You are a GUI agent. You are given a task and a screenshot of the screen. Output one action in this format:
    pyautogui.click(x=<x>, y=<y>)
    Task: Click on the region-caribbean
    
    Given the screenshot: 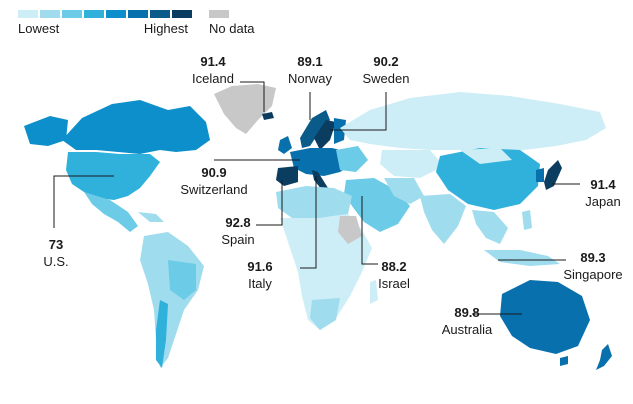 What is the action you would take?
    pyautogui.click(x=151, y=217)
    